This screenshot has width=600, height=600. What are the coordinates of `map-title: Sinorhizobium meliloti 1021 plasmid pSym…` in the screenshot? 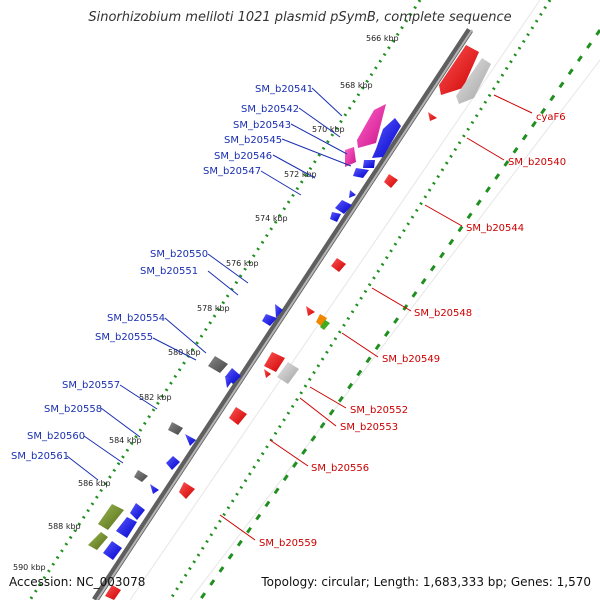 It's located at (299, 17).